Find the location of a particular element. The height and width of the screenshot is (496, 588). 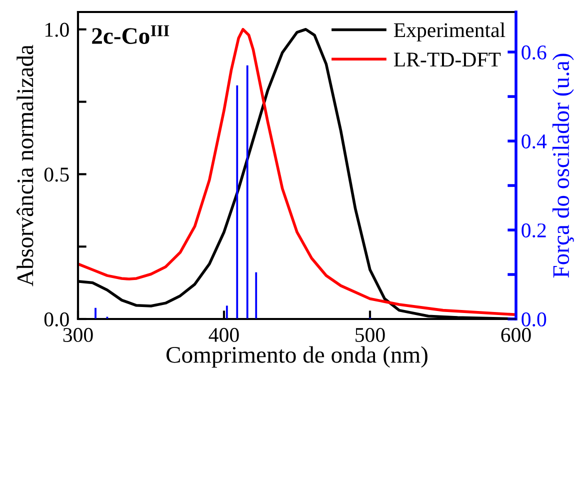

y-axis-title: Absorvância normalizada is located at coordinates (25, 165).